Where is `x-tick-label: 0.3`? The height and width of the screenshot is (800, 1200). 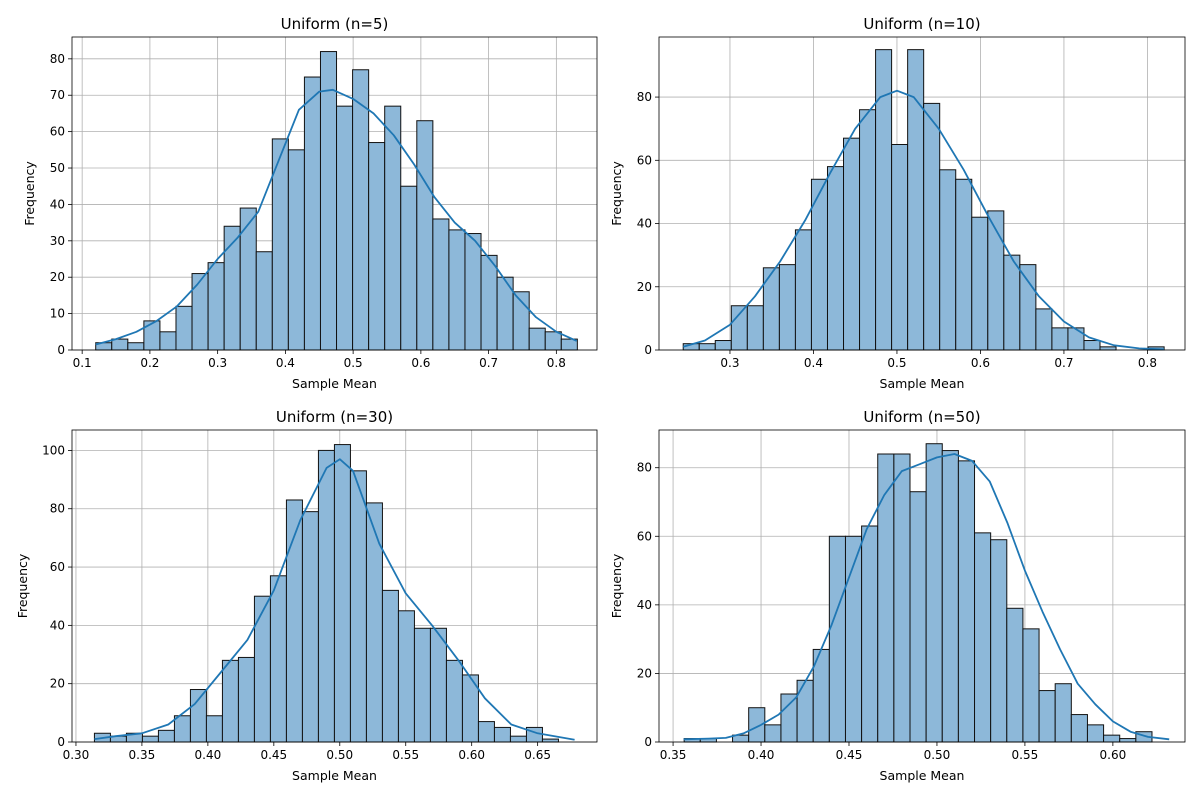 x-tick-label: 0.3 is located at coordinates (729, 363).